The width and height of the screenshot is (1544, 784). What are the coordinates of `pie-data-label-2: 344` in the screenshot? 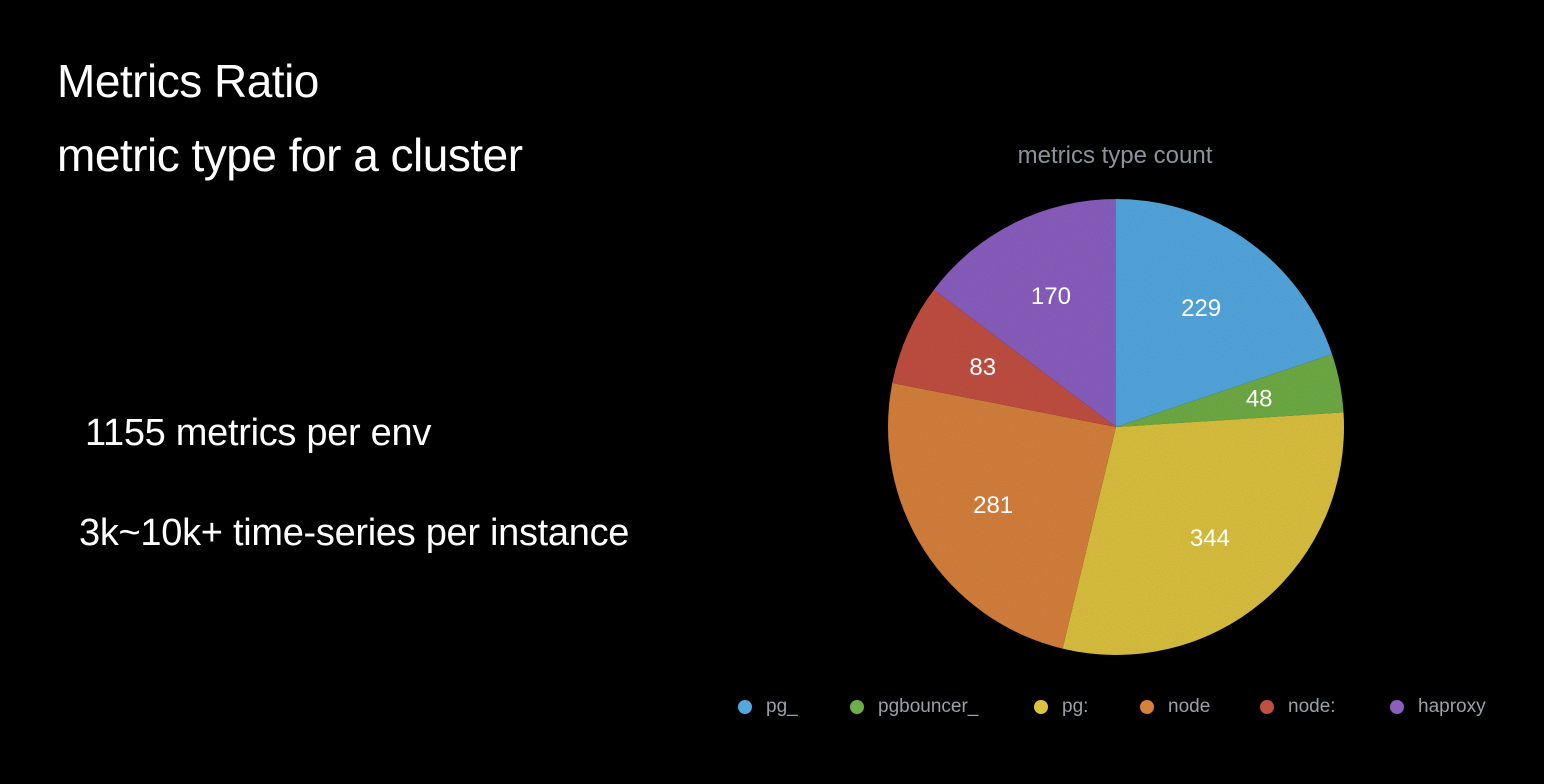 It's located at (1210, 538).